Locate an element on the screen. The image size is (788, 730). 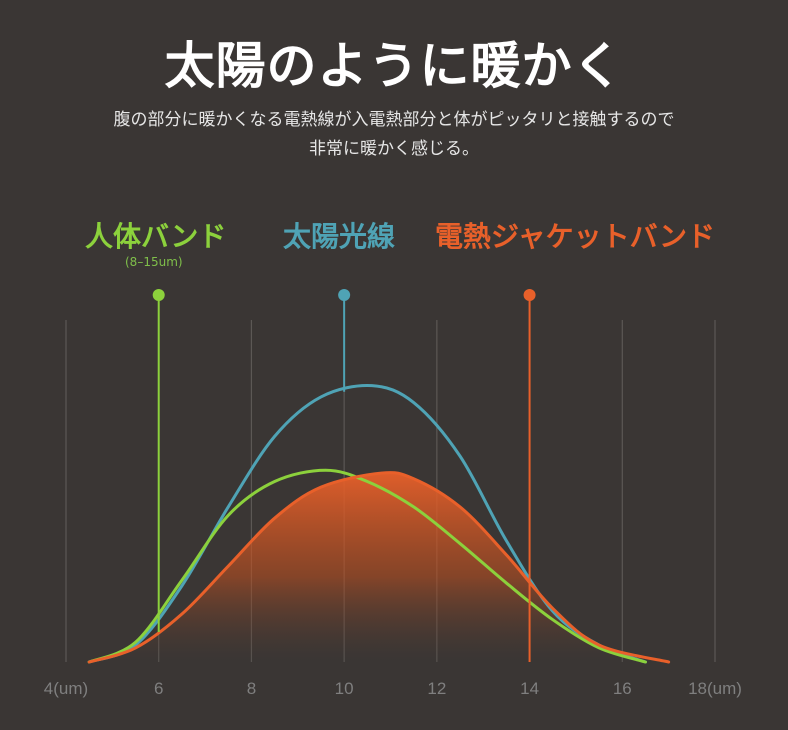
subtitle-line-2: 非常に暖かく感じる。 is located at coordinates (394, 149).